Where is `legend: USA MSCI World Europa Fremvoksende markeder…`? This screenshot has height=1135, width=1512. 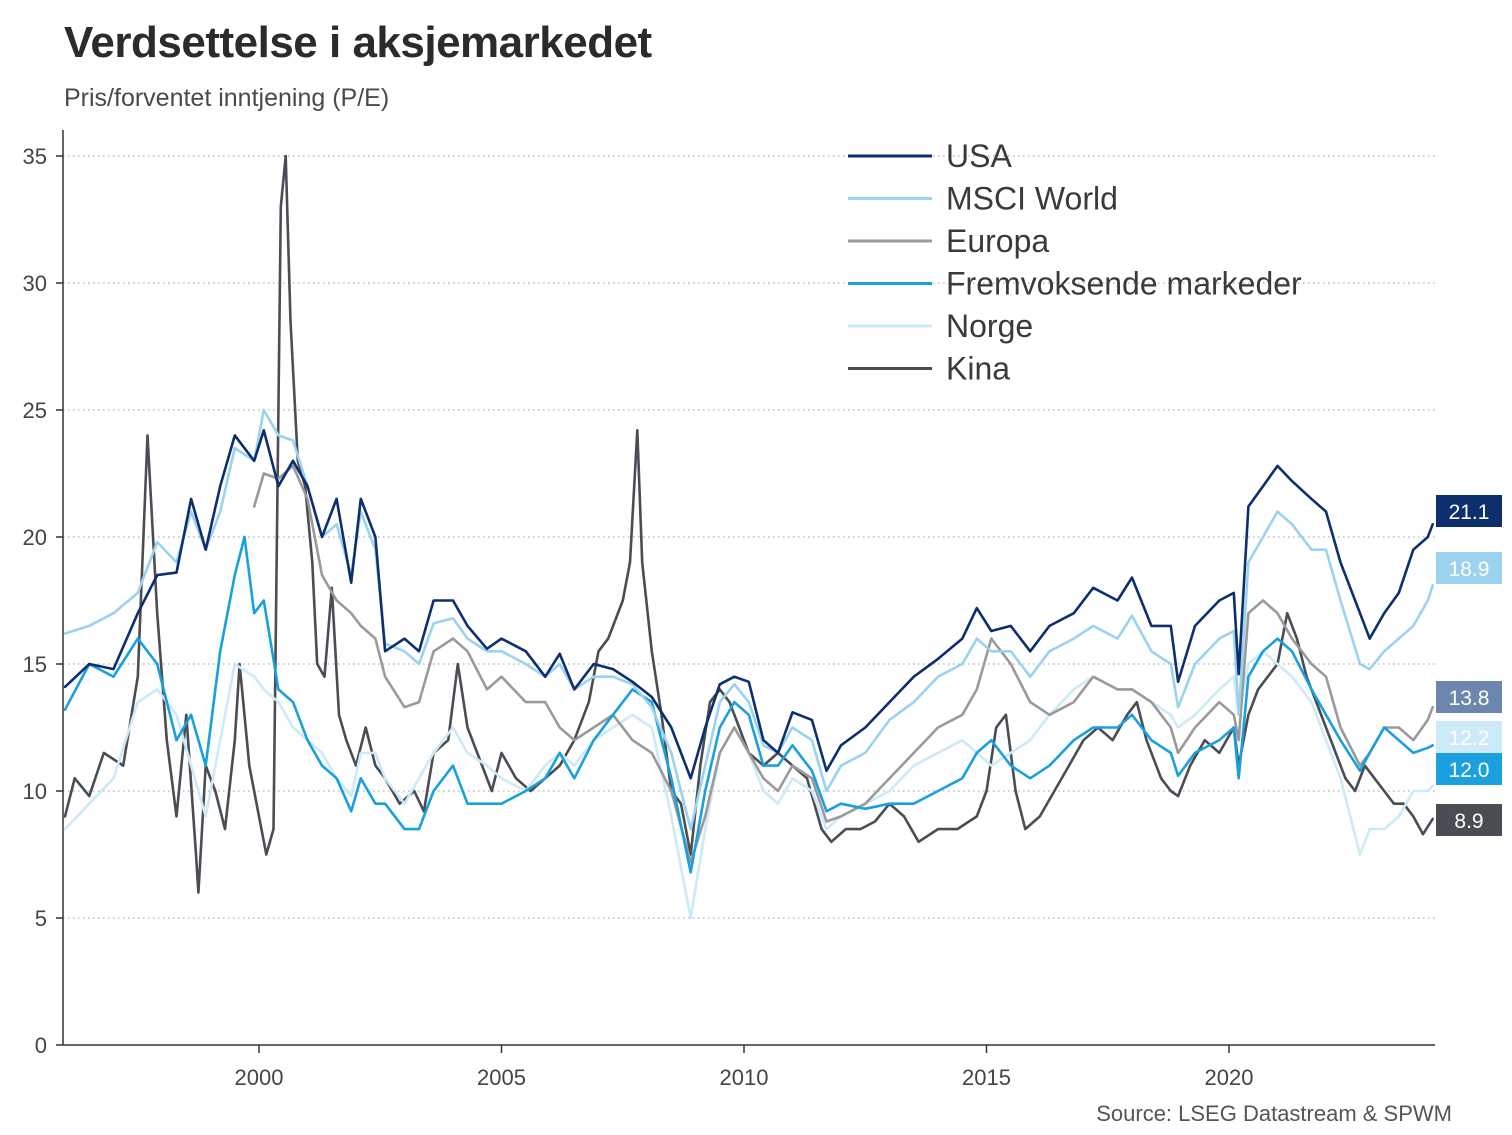 legend: USA MSCI World Europa Fremvoksende markeder… is located at coordinates (1075, 262).